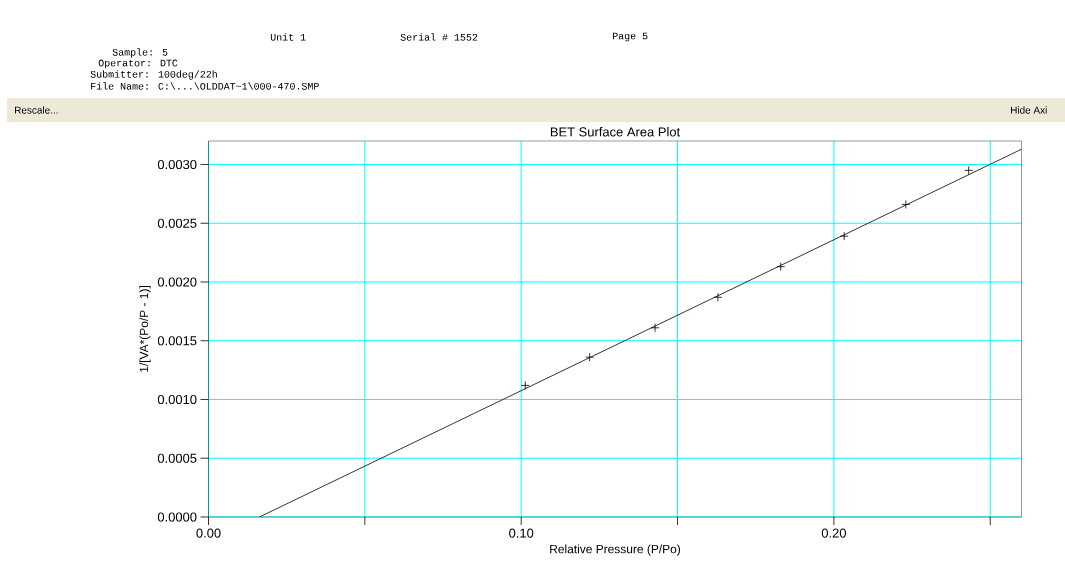  Describe the element at coordinates (138, 64) in the screenshot. I see `text: Operator: DTC` at that location.